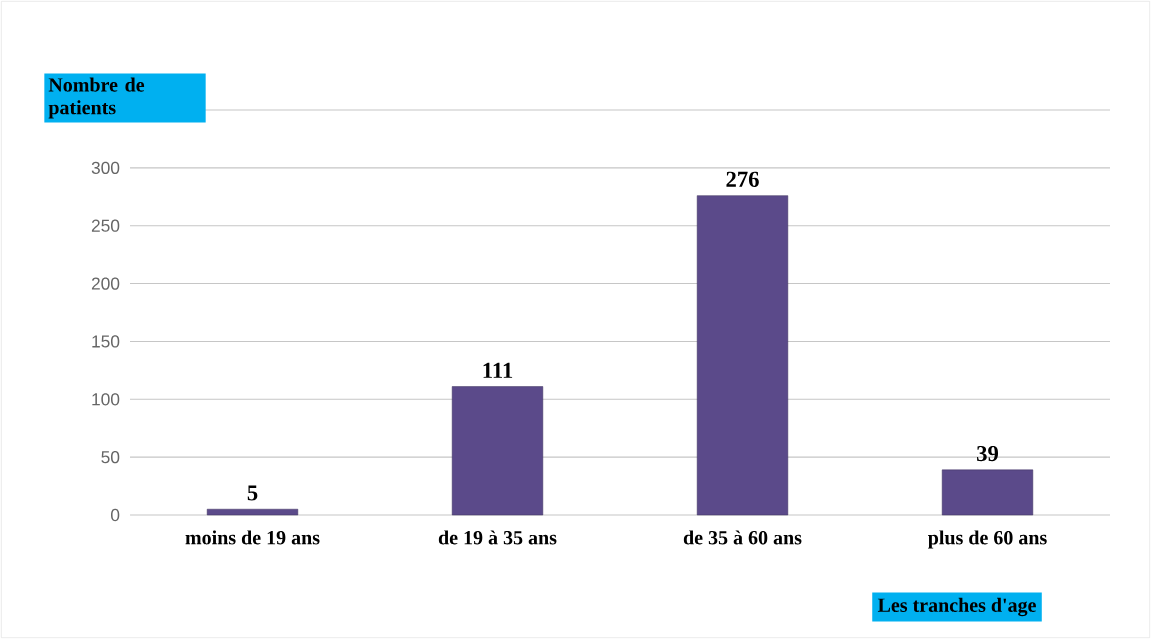 The height and width of the screenshot is (639, 1151). I want to click on y-tick-label: 100, so click(106, 399).